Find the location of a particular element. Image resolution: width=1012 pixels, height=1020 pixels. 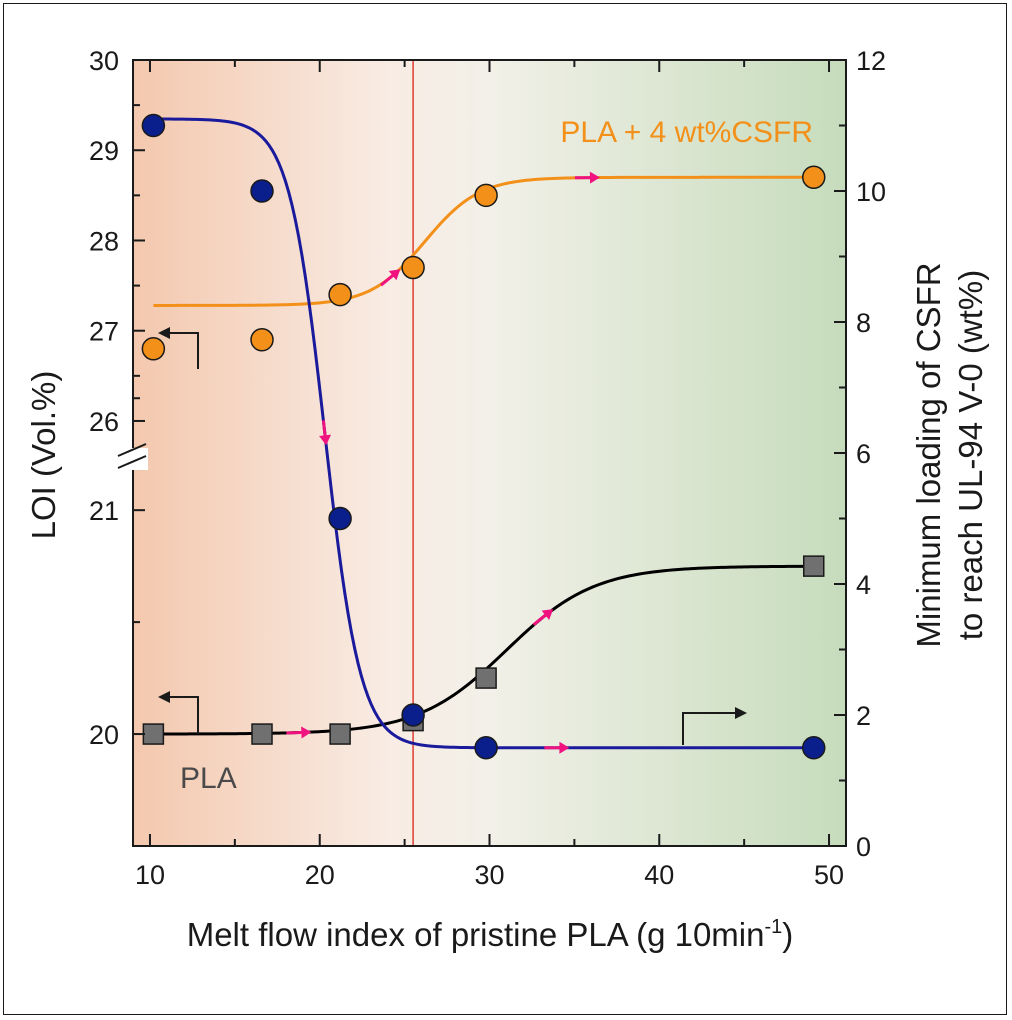

x-tick-label: 20 is located at coordinates (320, 875).